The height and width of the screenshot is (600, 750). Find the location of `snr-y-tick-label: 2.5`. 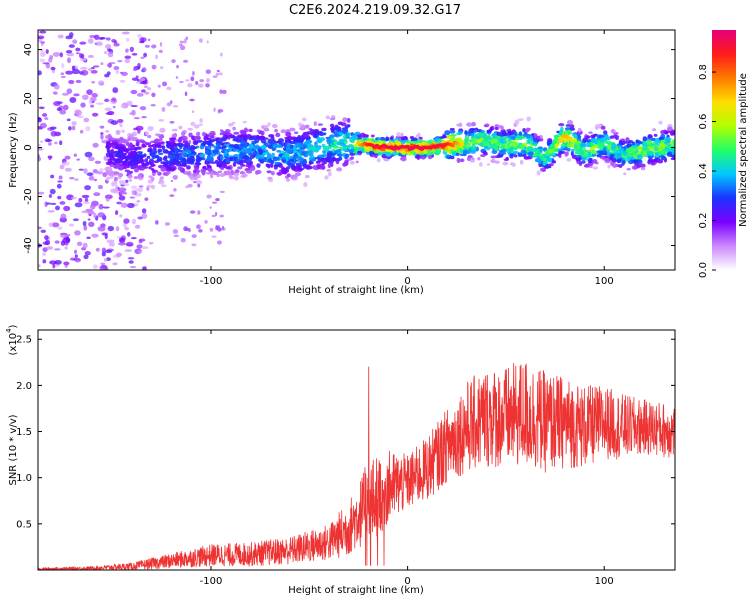

snr-y-tick-label: 2.5 is located at coordinates (24, 340).